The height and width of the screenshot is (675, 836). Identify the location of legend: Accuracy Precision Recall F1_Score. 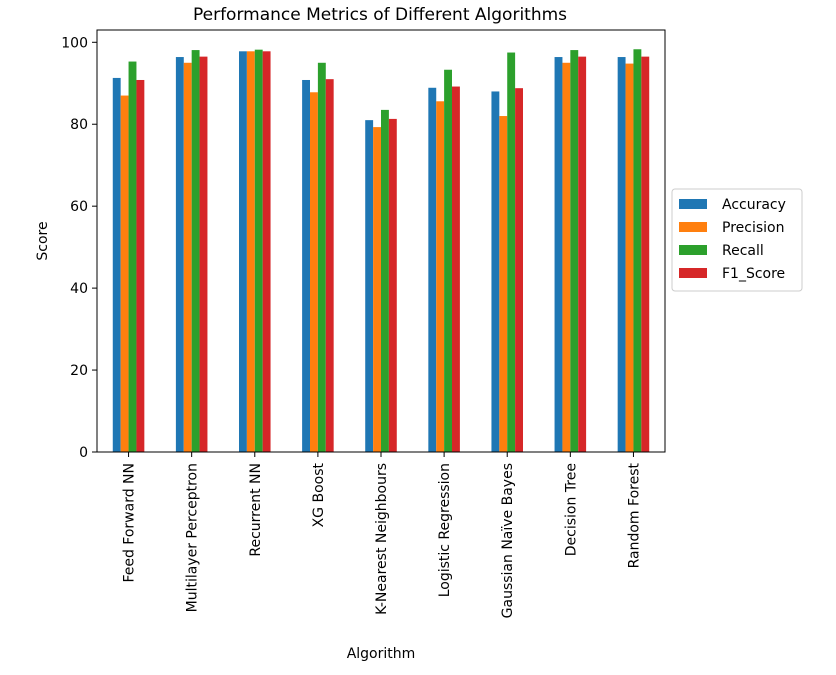
(737, 240).